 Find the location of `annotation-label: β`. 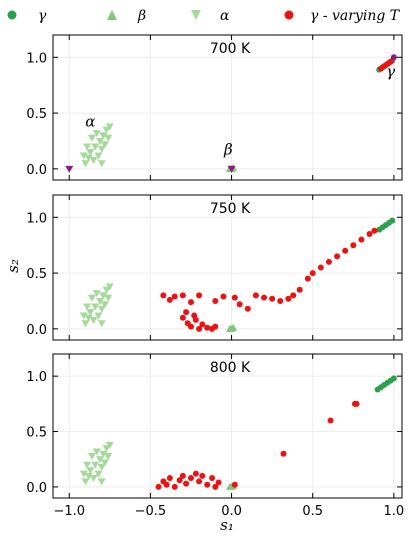

annotation-label: β is located at coordinates (228, 149).